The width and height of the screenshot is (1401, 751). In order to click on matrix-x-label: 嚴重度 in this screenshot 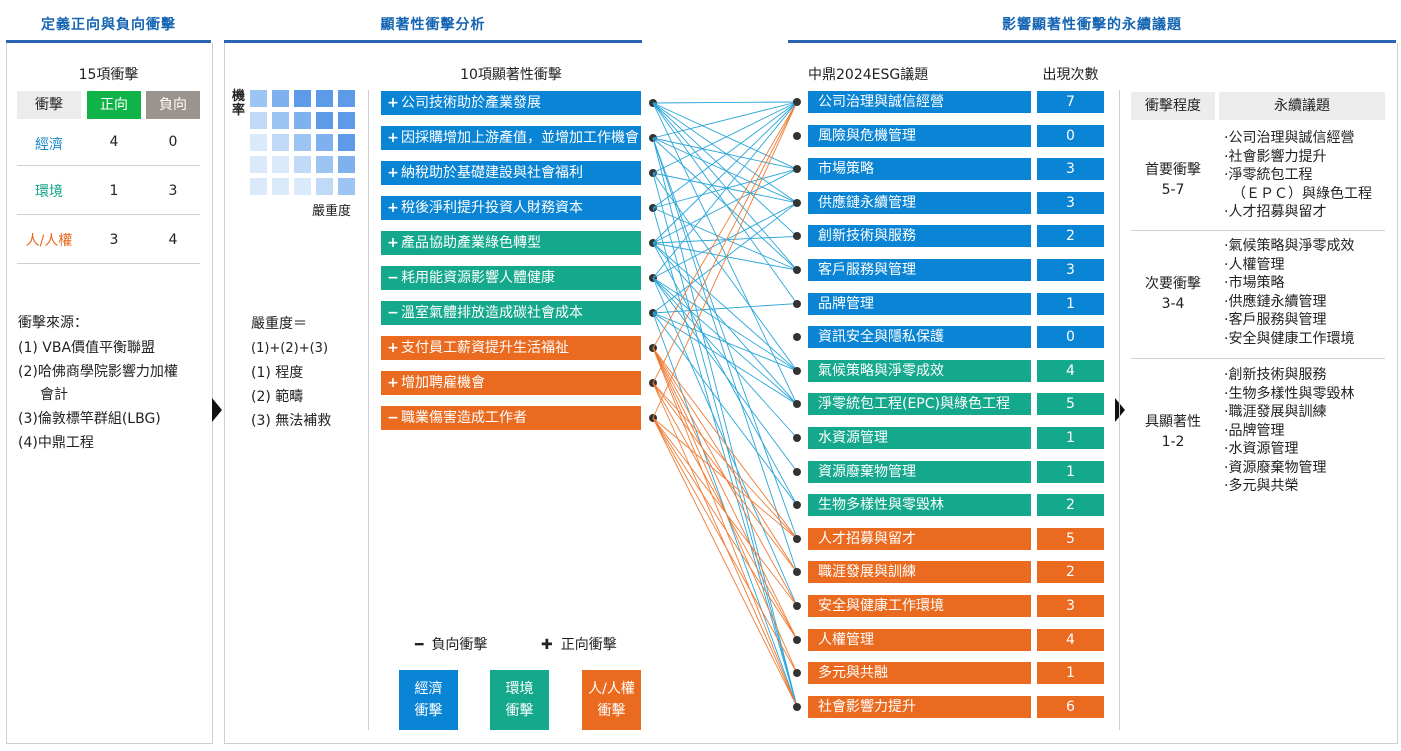, I will do `click(332, 211)`.